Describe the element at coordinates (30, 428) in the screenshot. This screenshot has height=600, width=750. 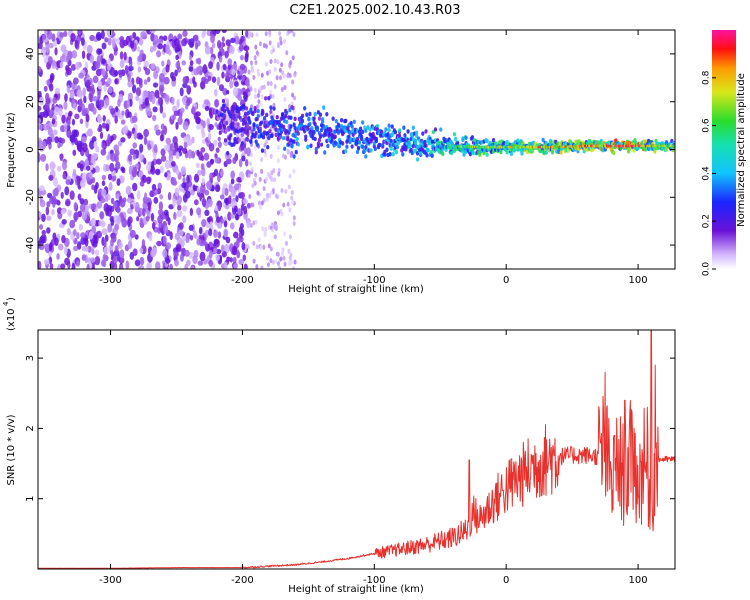
I see `snr-y-tick-label: 2` at that location.